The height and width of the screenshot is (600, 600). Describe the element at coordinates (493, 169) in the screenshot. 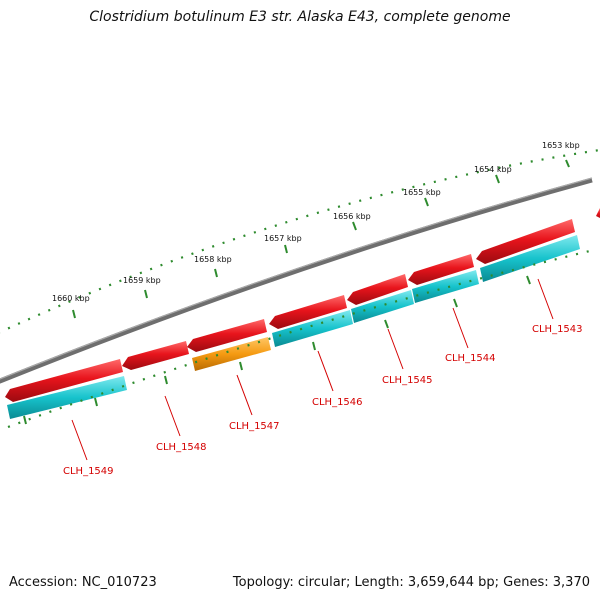

I see `scale-label-1654: 1654 kbp` at that location.